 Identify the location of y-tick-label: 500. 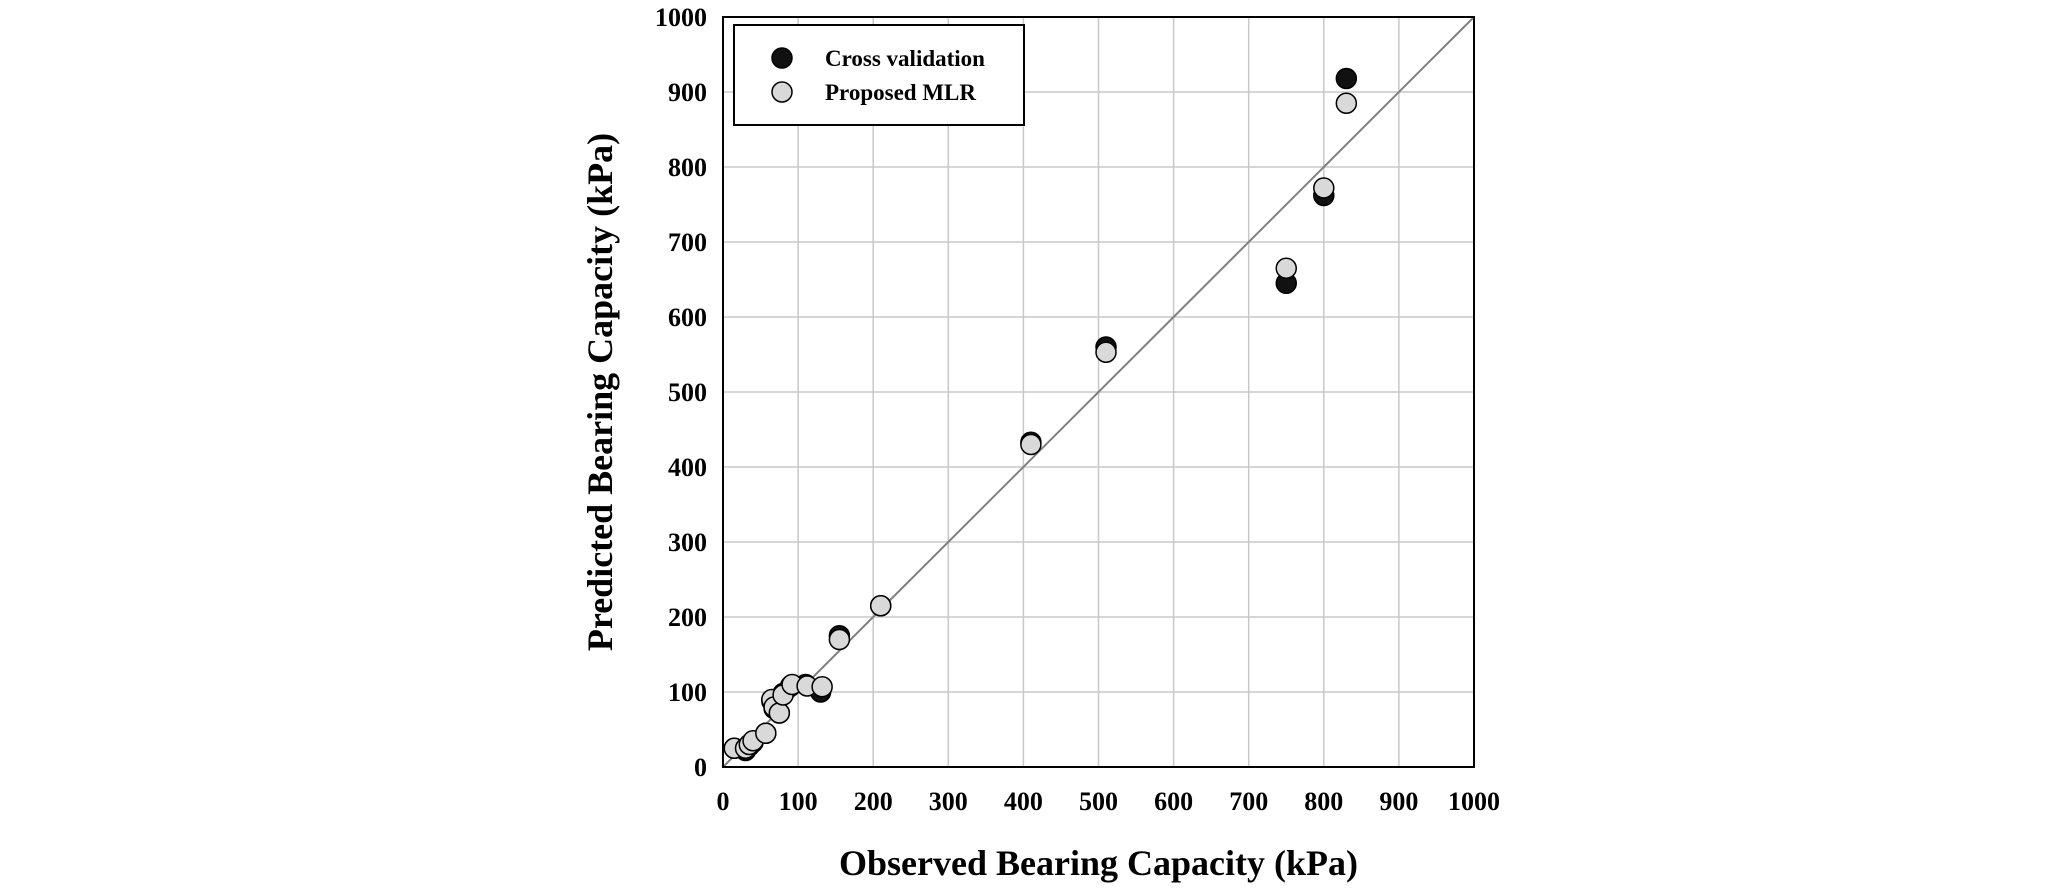
(687, 392).